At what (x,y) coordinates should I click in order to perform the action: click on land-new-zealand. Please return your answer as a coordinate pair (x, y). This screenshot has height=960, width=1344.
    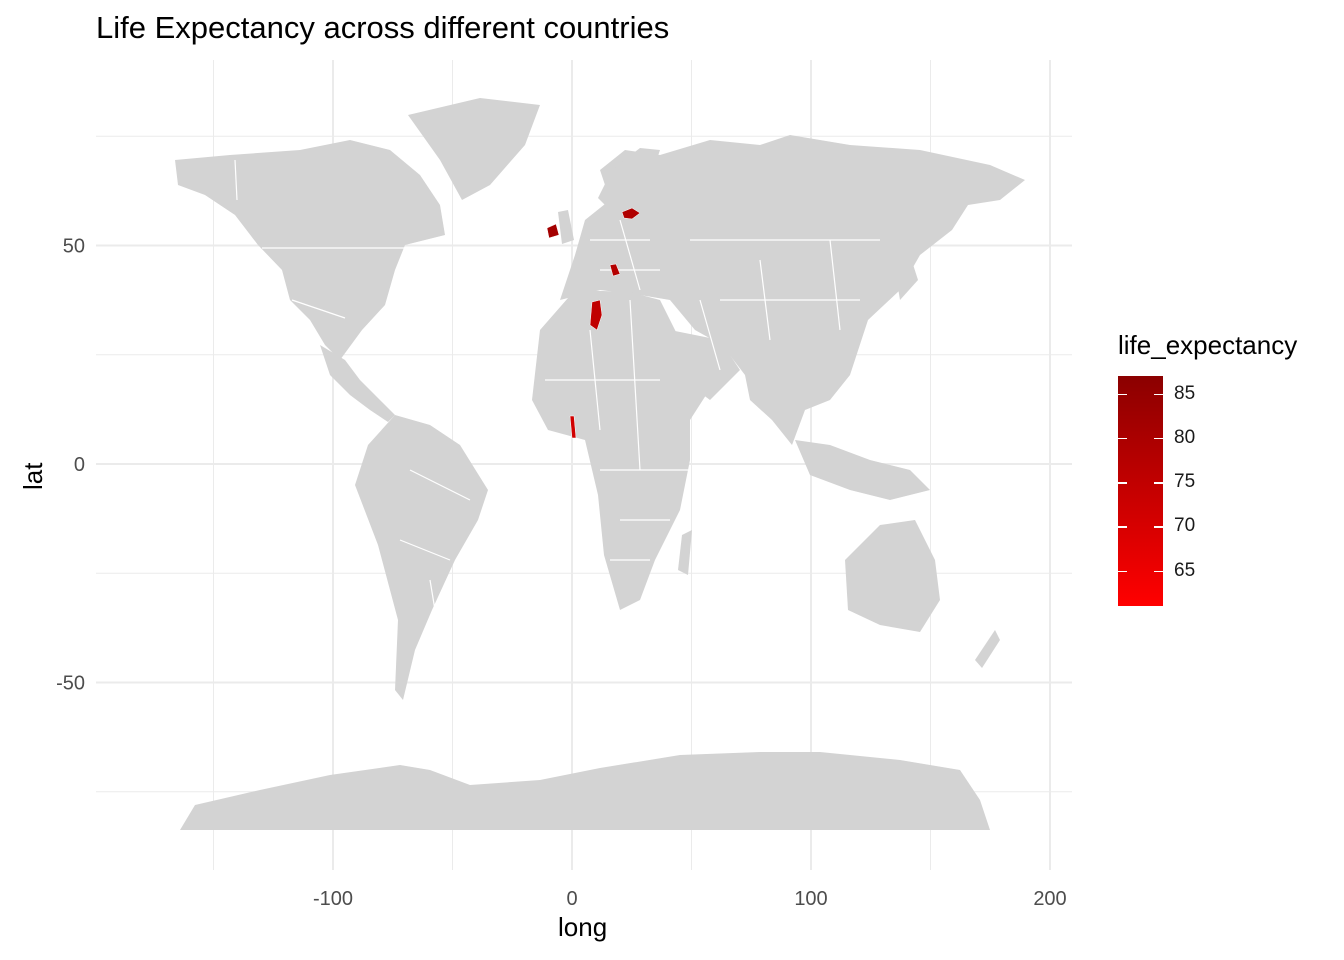
    Looking at the image, I should click on (987, 649).